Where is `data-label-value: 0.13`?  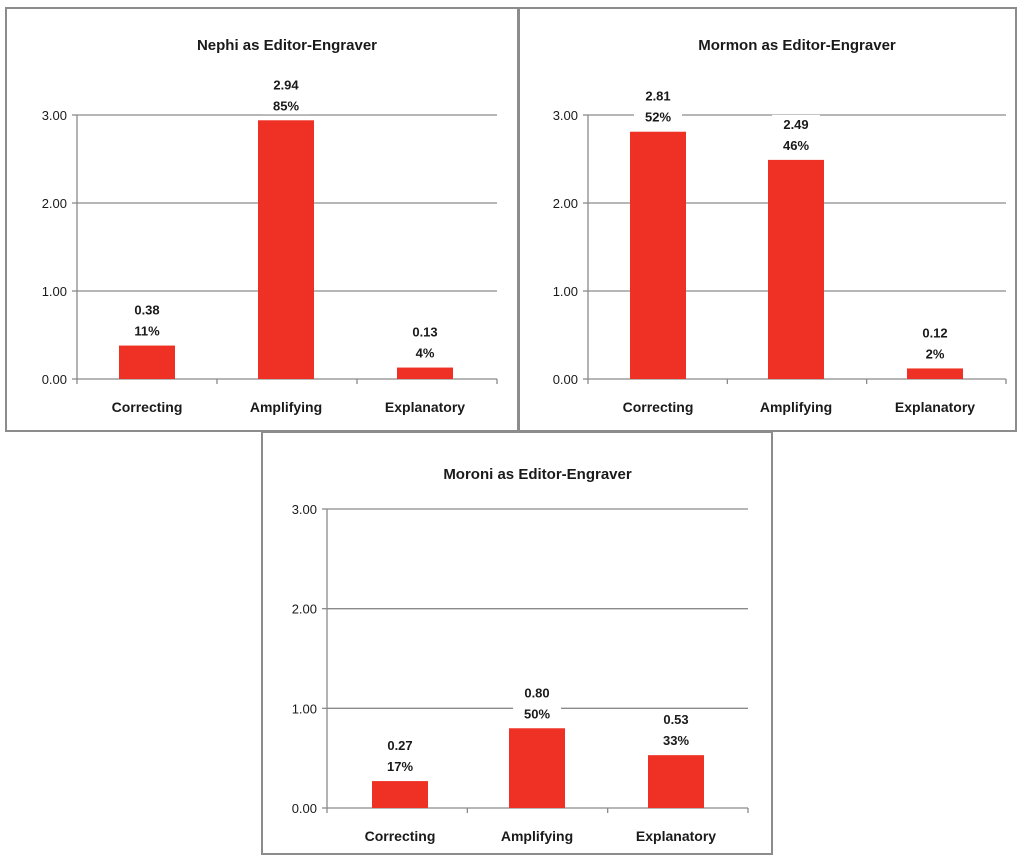
data-label-value: 0.13 is located at coordinates (424, 332).